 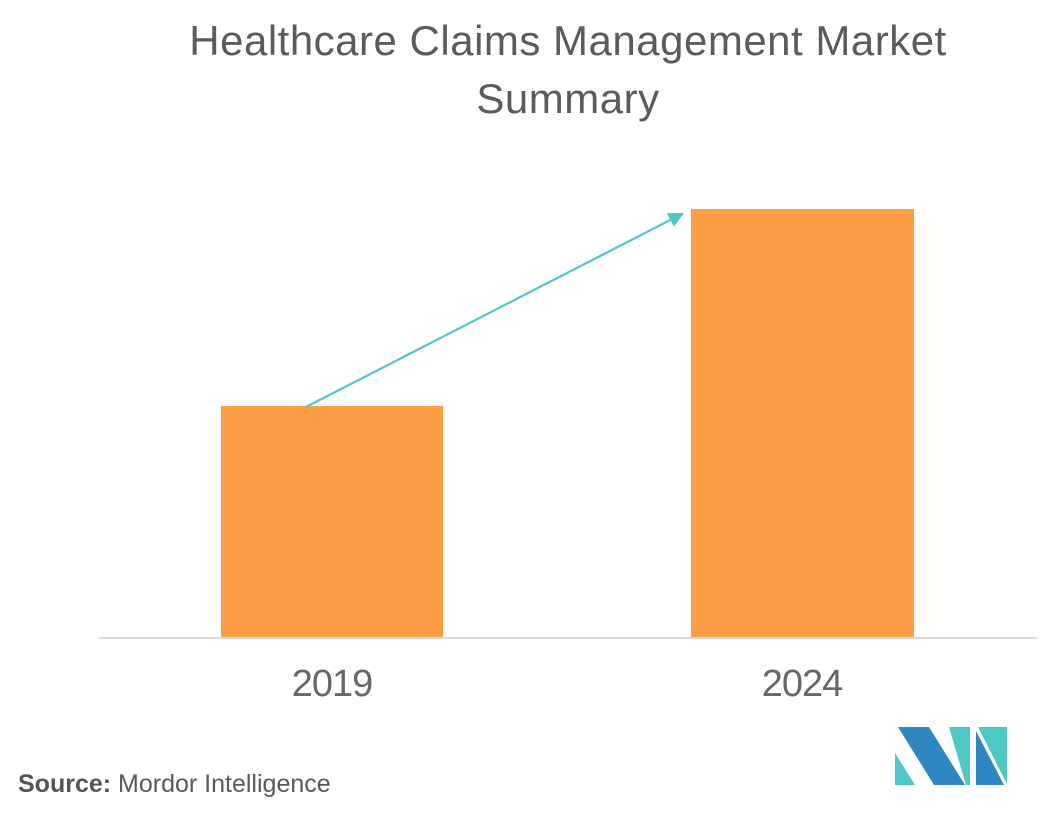 What do you see at coordinates (959, 756) in the screenshot?
I see `logo-mid-teal-stroke` at bounding box center [959, 756].